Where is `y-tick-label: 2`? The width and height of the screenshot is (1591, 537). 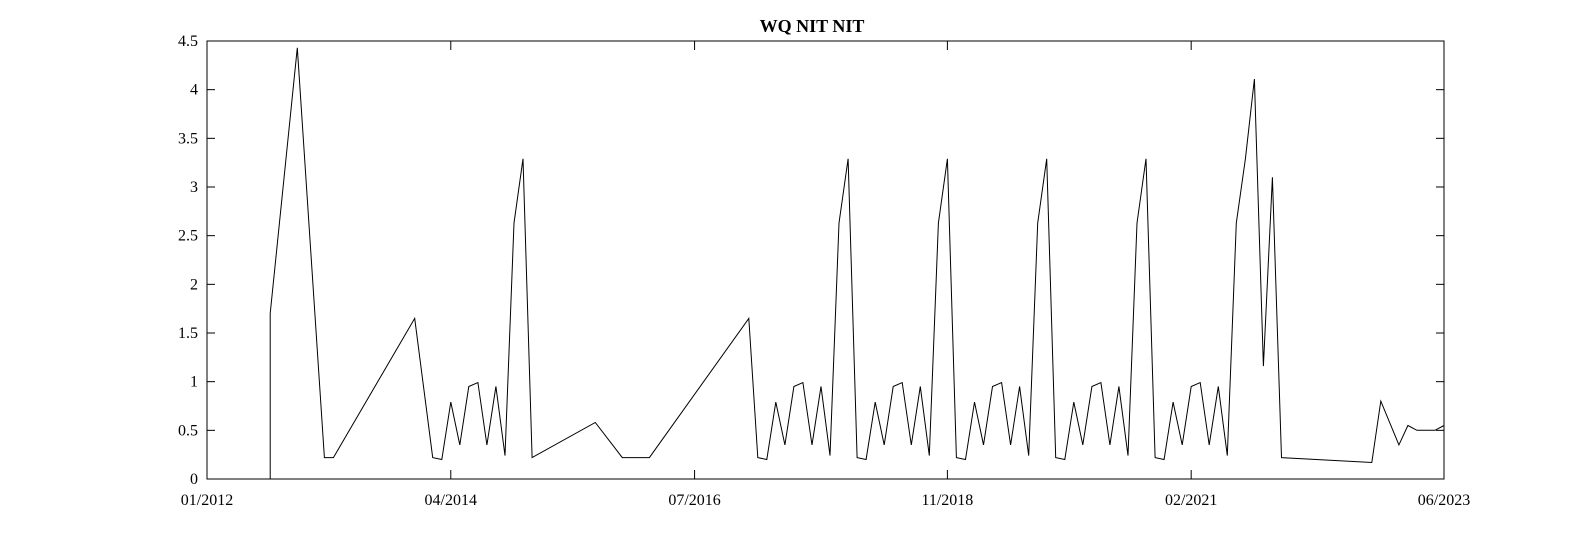
y-tick-label: 2 is located at coordinates (194, 284).